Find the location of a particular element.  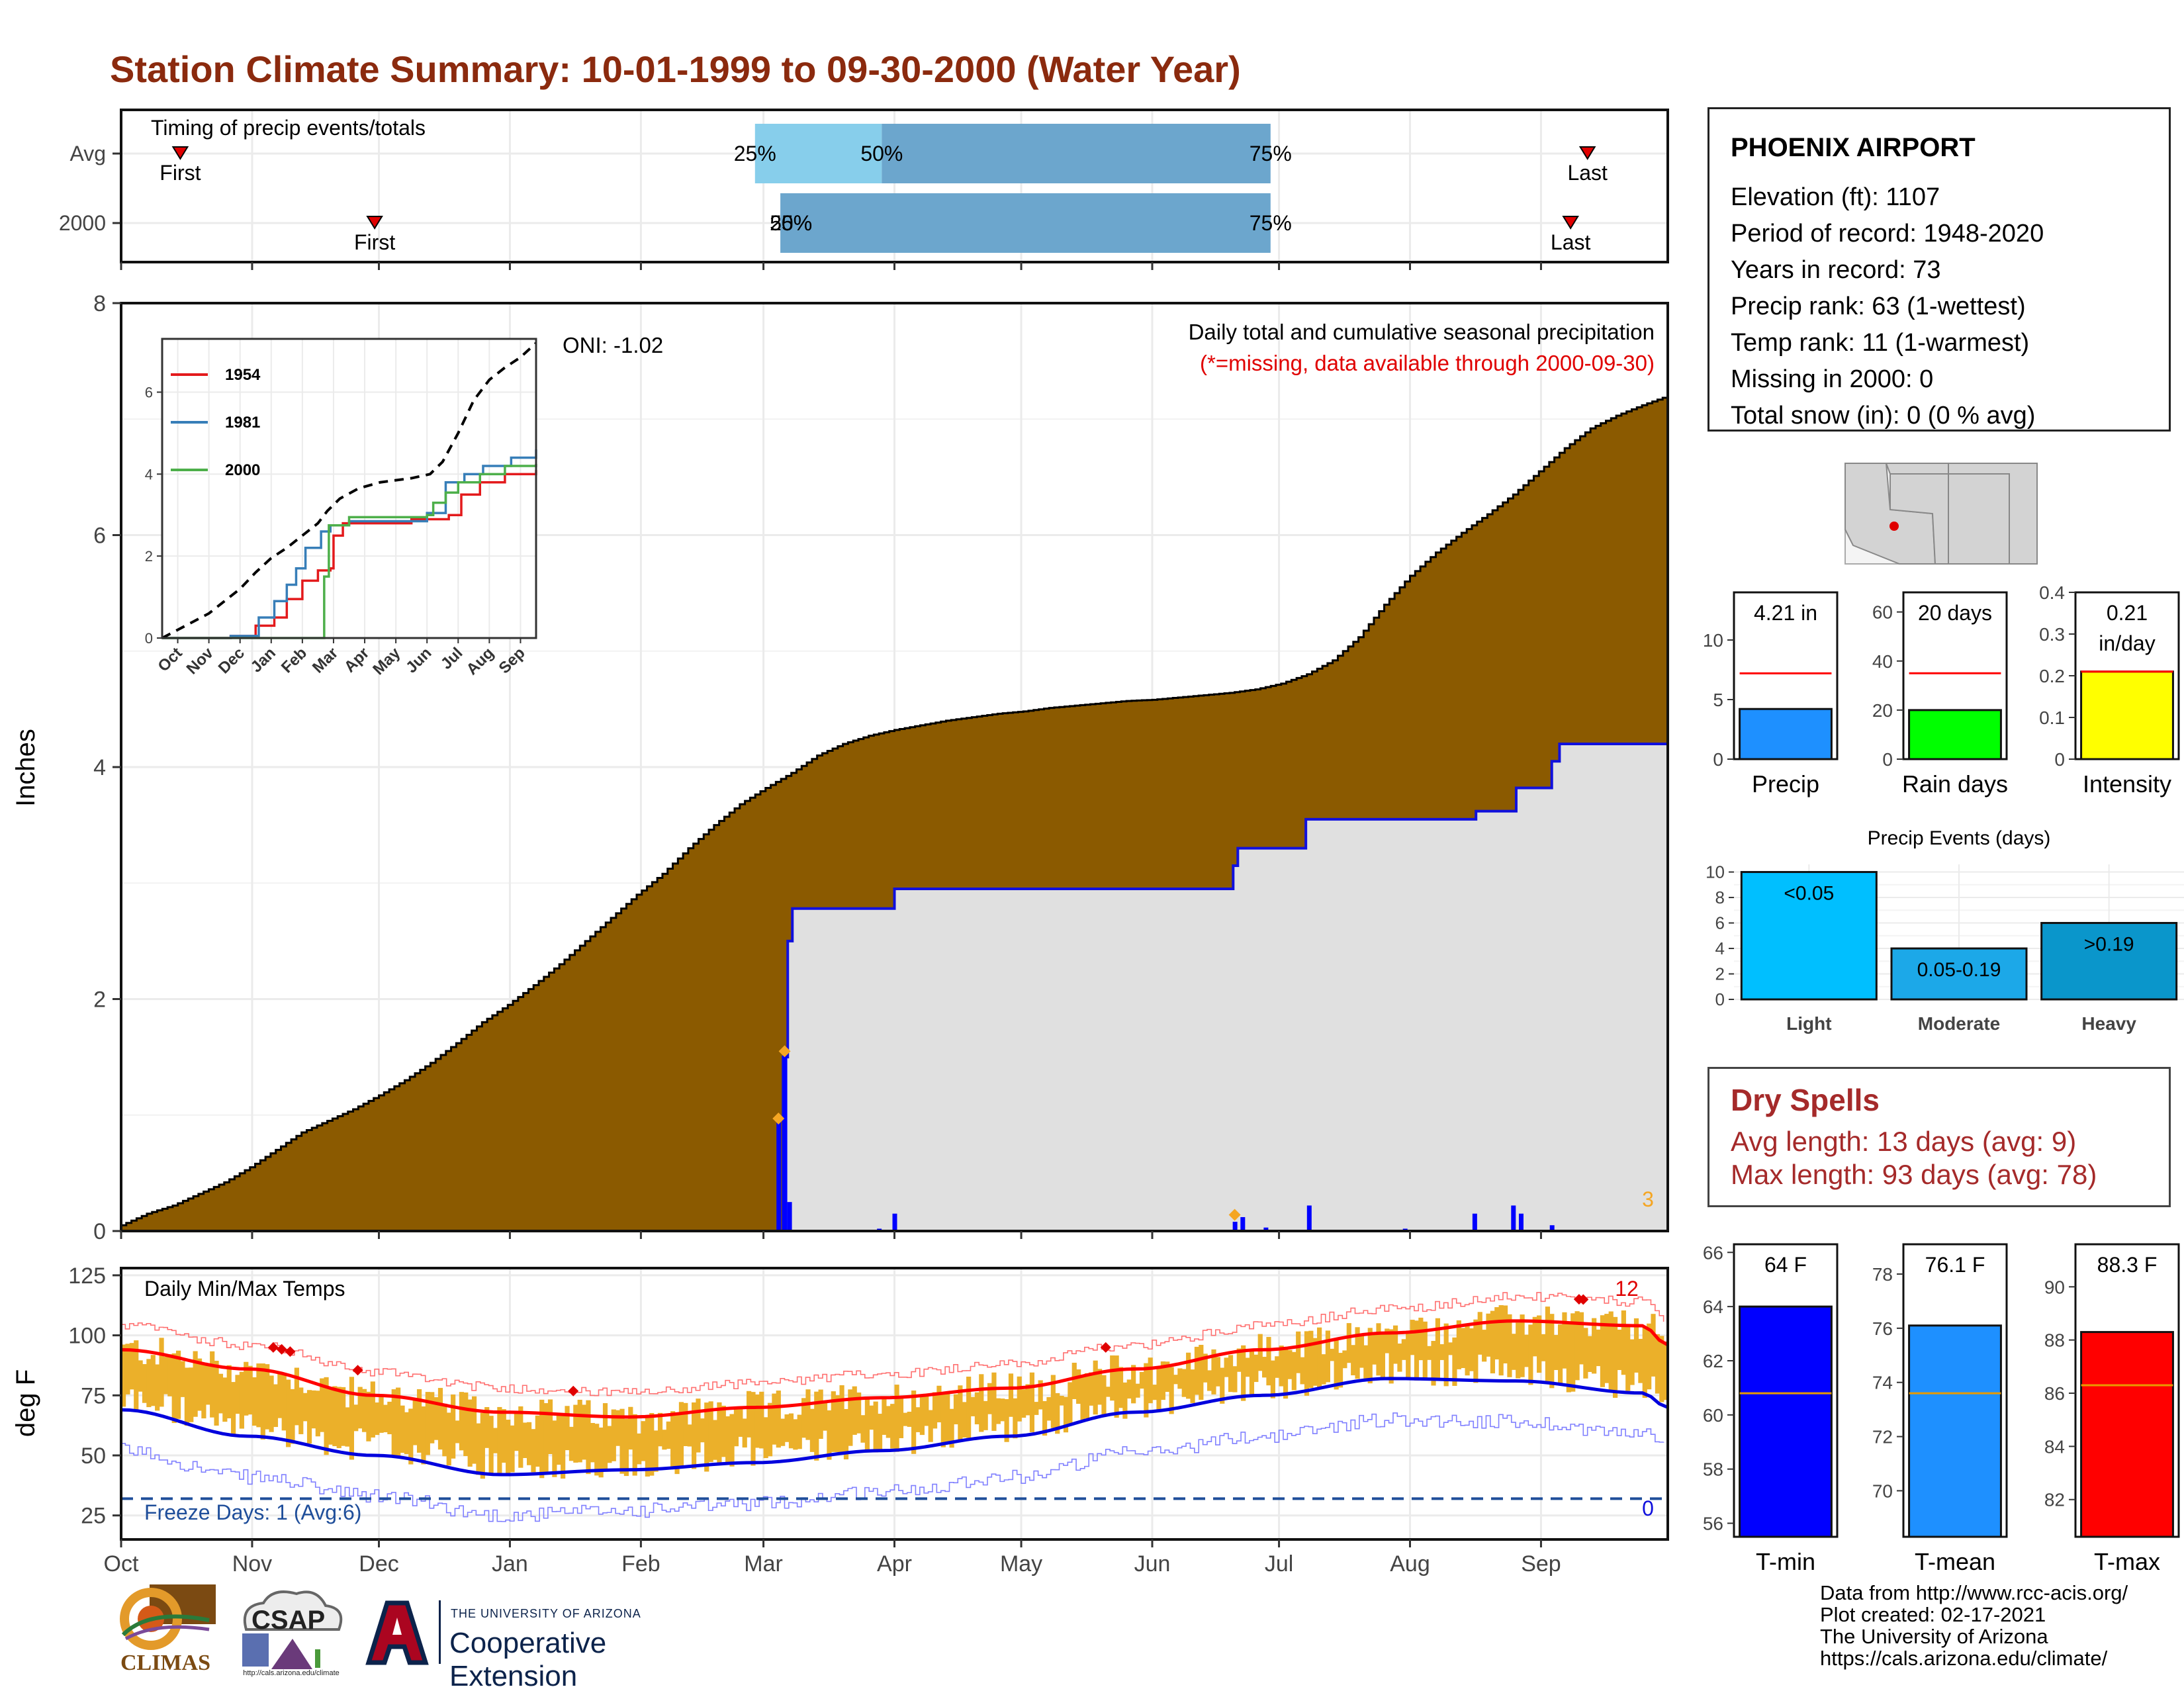

freeze-count: 0 is located at coordinates (1648, 1508).